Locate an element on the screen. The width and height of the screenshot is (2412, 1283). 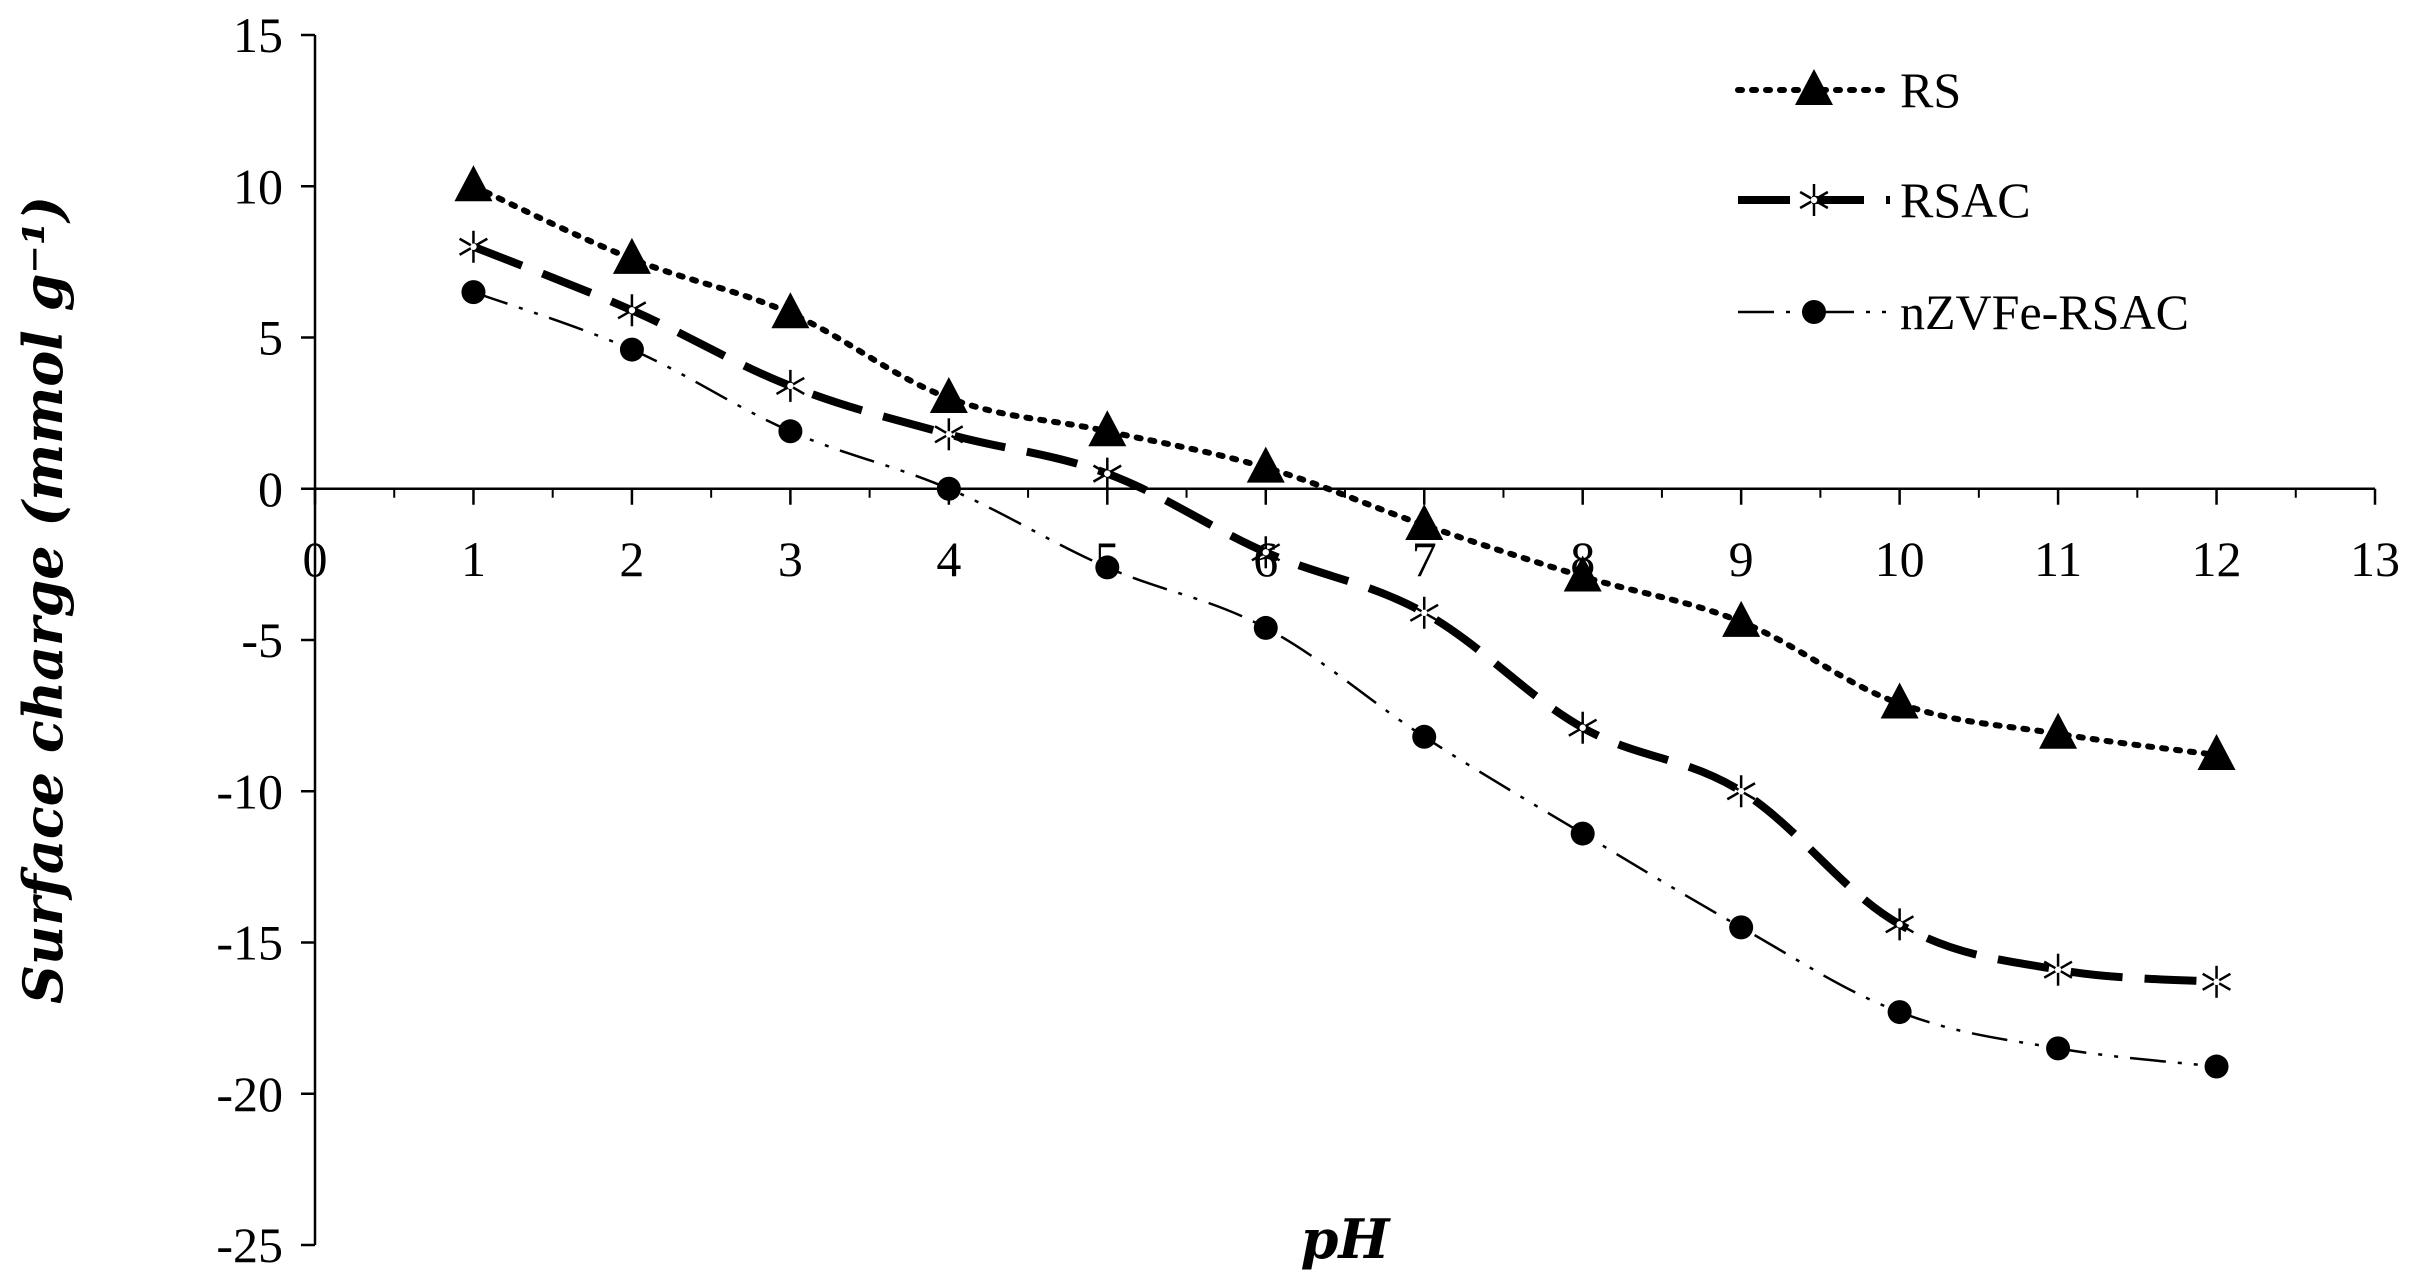
x-tick-label: 2 is located at coordinates (631, 559).